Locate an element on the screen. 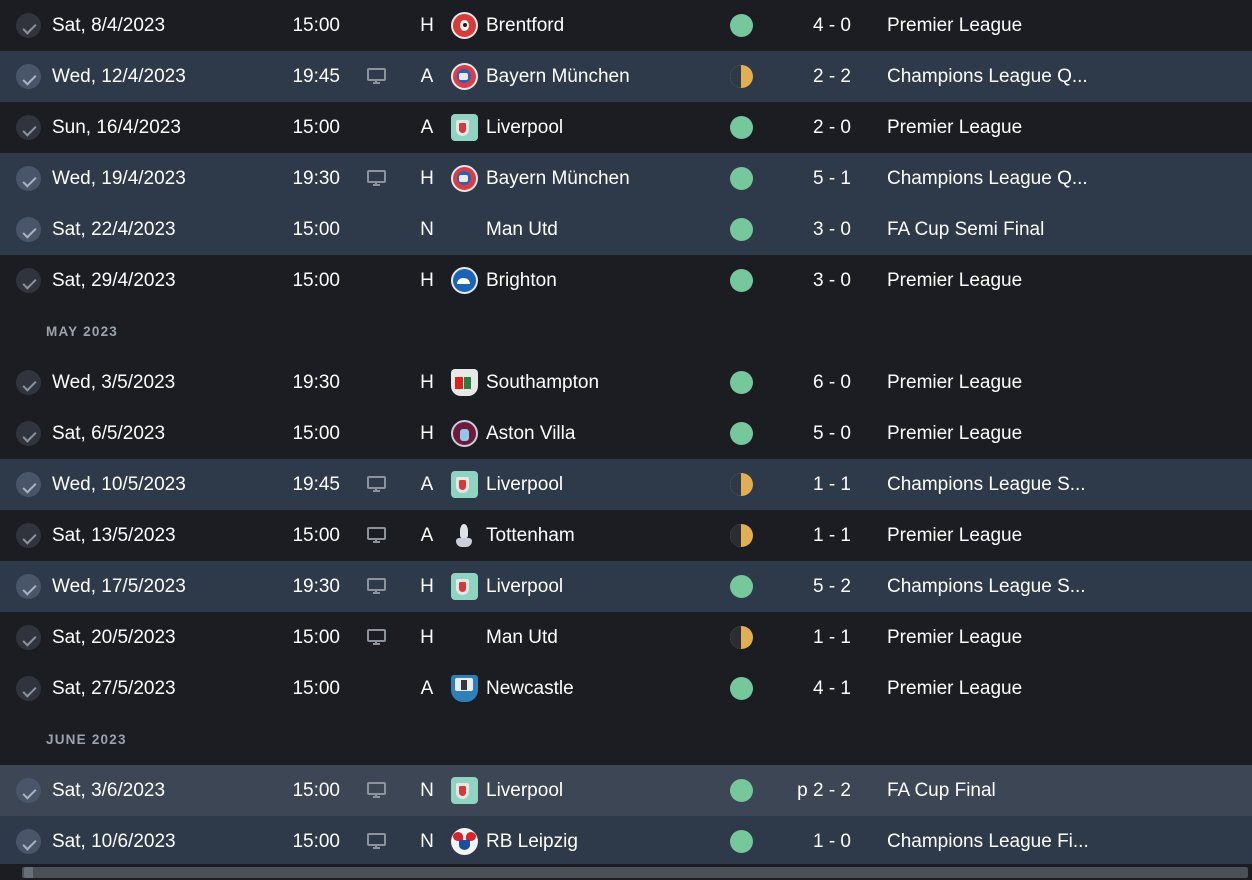 This screenshot has width=1252, height=880. fixture-score: 5 - 1 is located at coordinates (831, 178).